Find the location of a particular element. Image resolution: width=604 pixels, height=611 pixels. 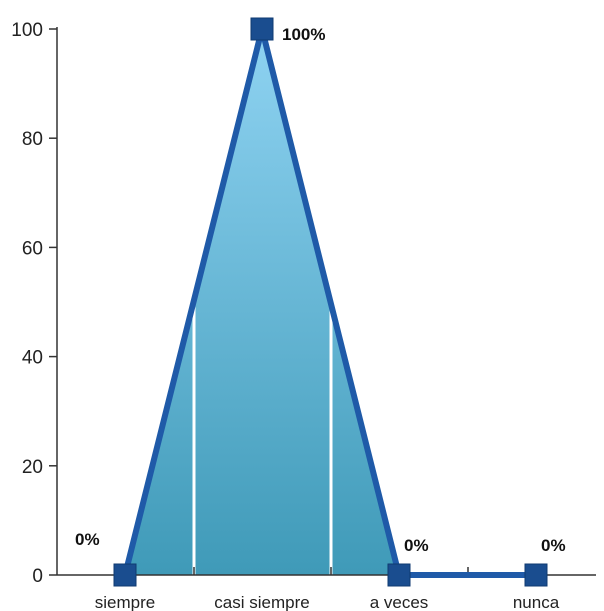

y-tick-label: 40 is located at coordinates (32, 358).